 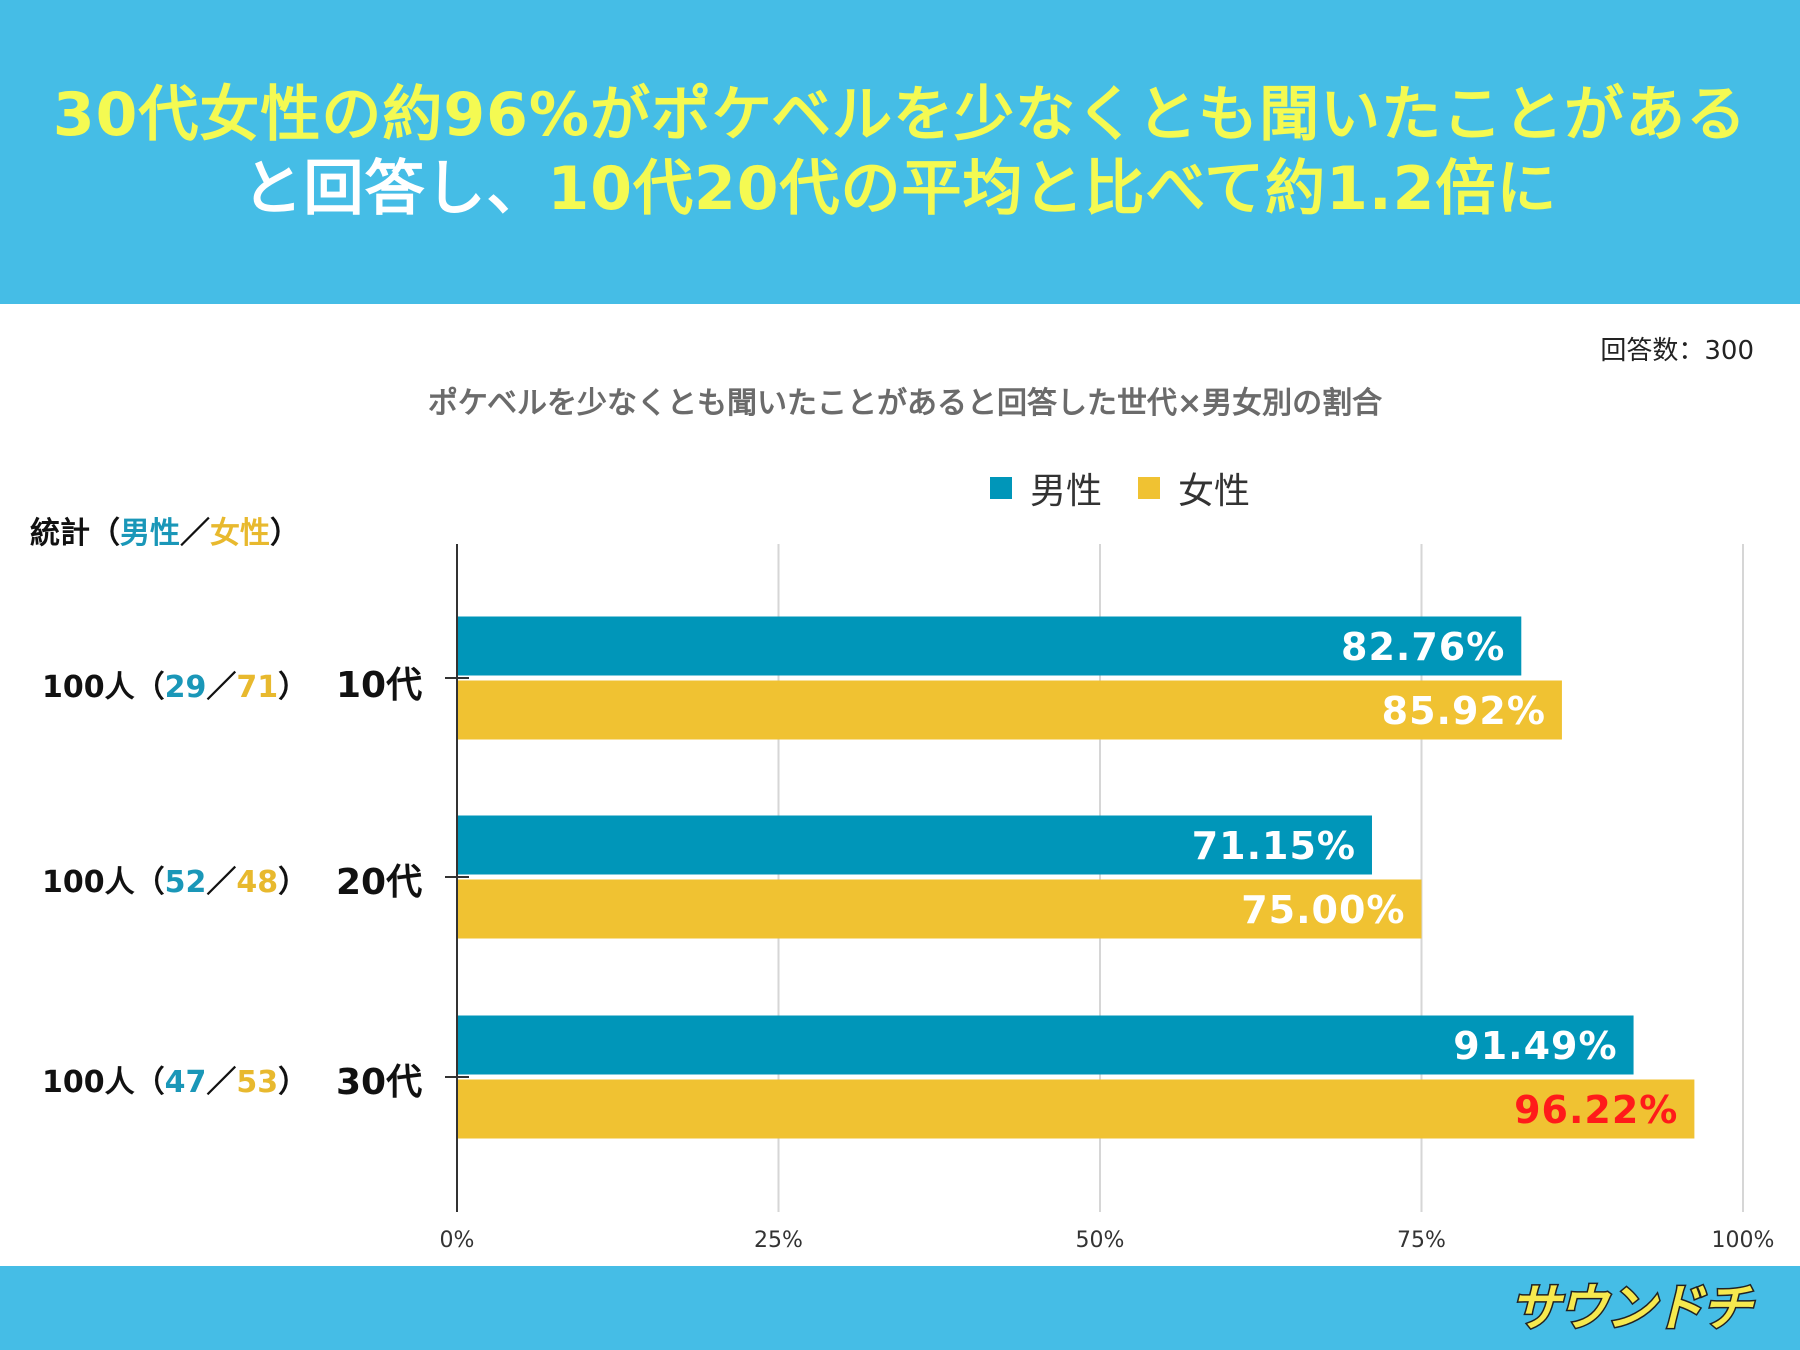 What do you see at coordinates (1743, 1240) in the screenshot?
I see `x-tick-label: 100%` at bounding box center [1743, 1240].